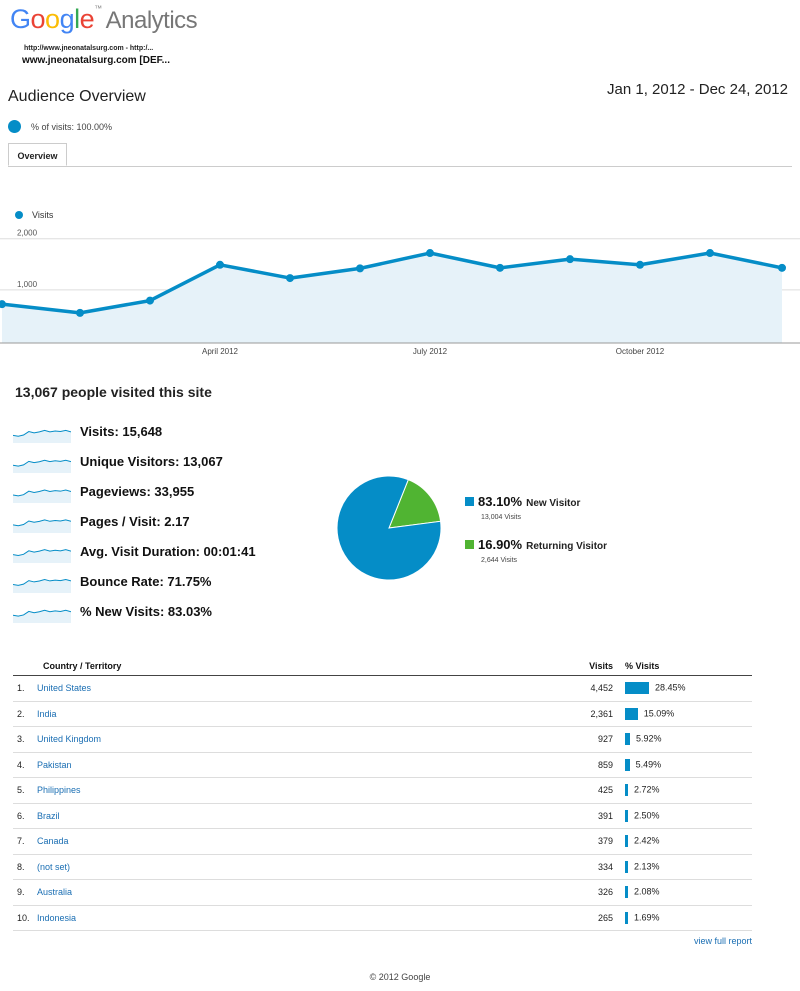 The width and height of the screenshot is (800, 991). What do you see at coordinates (500, 501) in the screenshot?
I see `pie-legend-pct: 83.10%` at bounding box center [500, 501].